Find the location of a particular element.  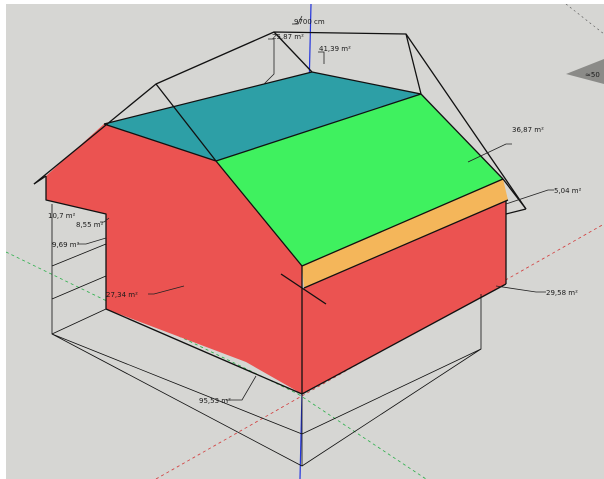

roof-teal-area-label: 41,39 m² is located at coordinates (335, 49).